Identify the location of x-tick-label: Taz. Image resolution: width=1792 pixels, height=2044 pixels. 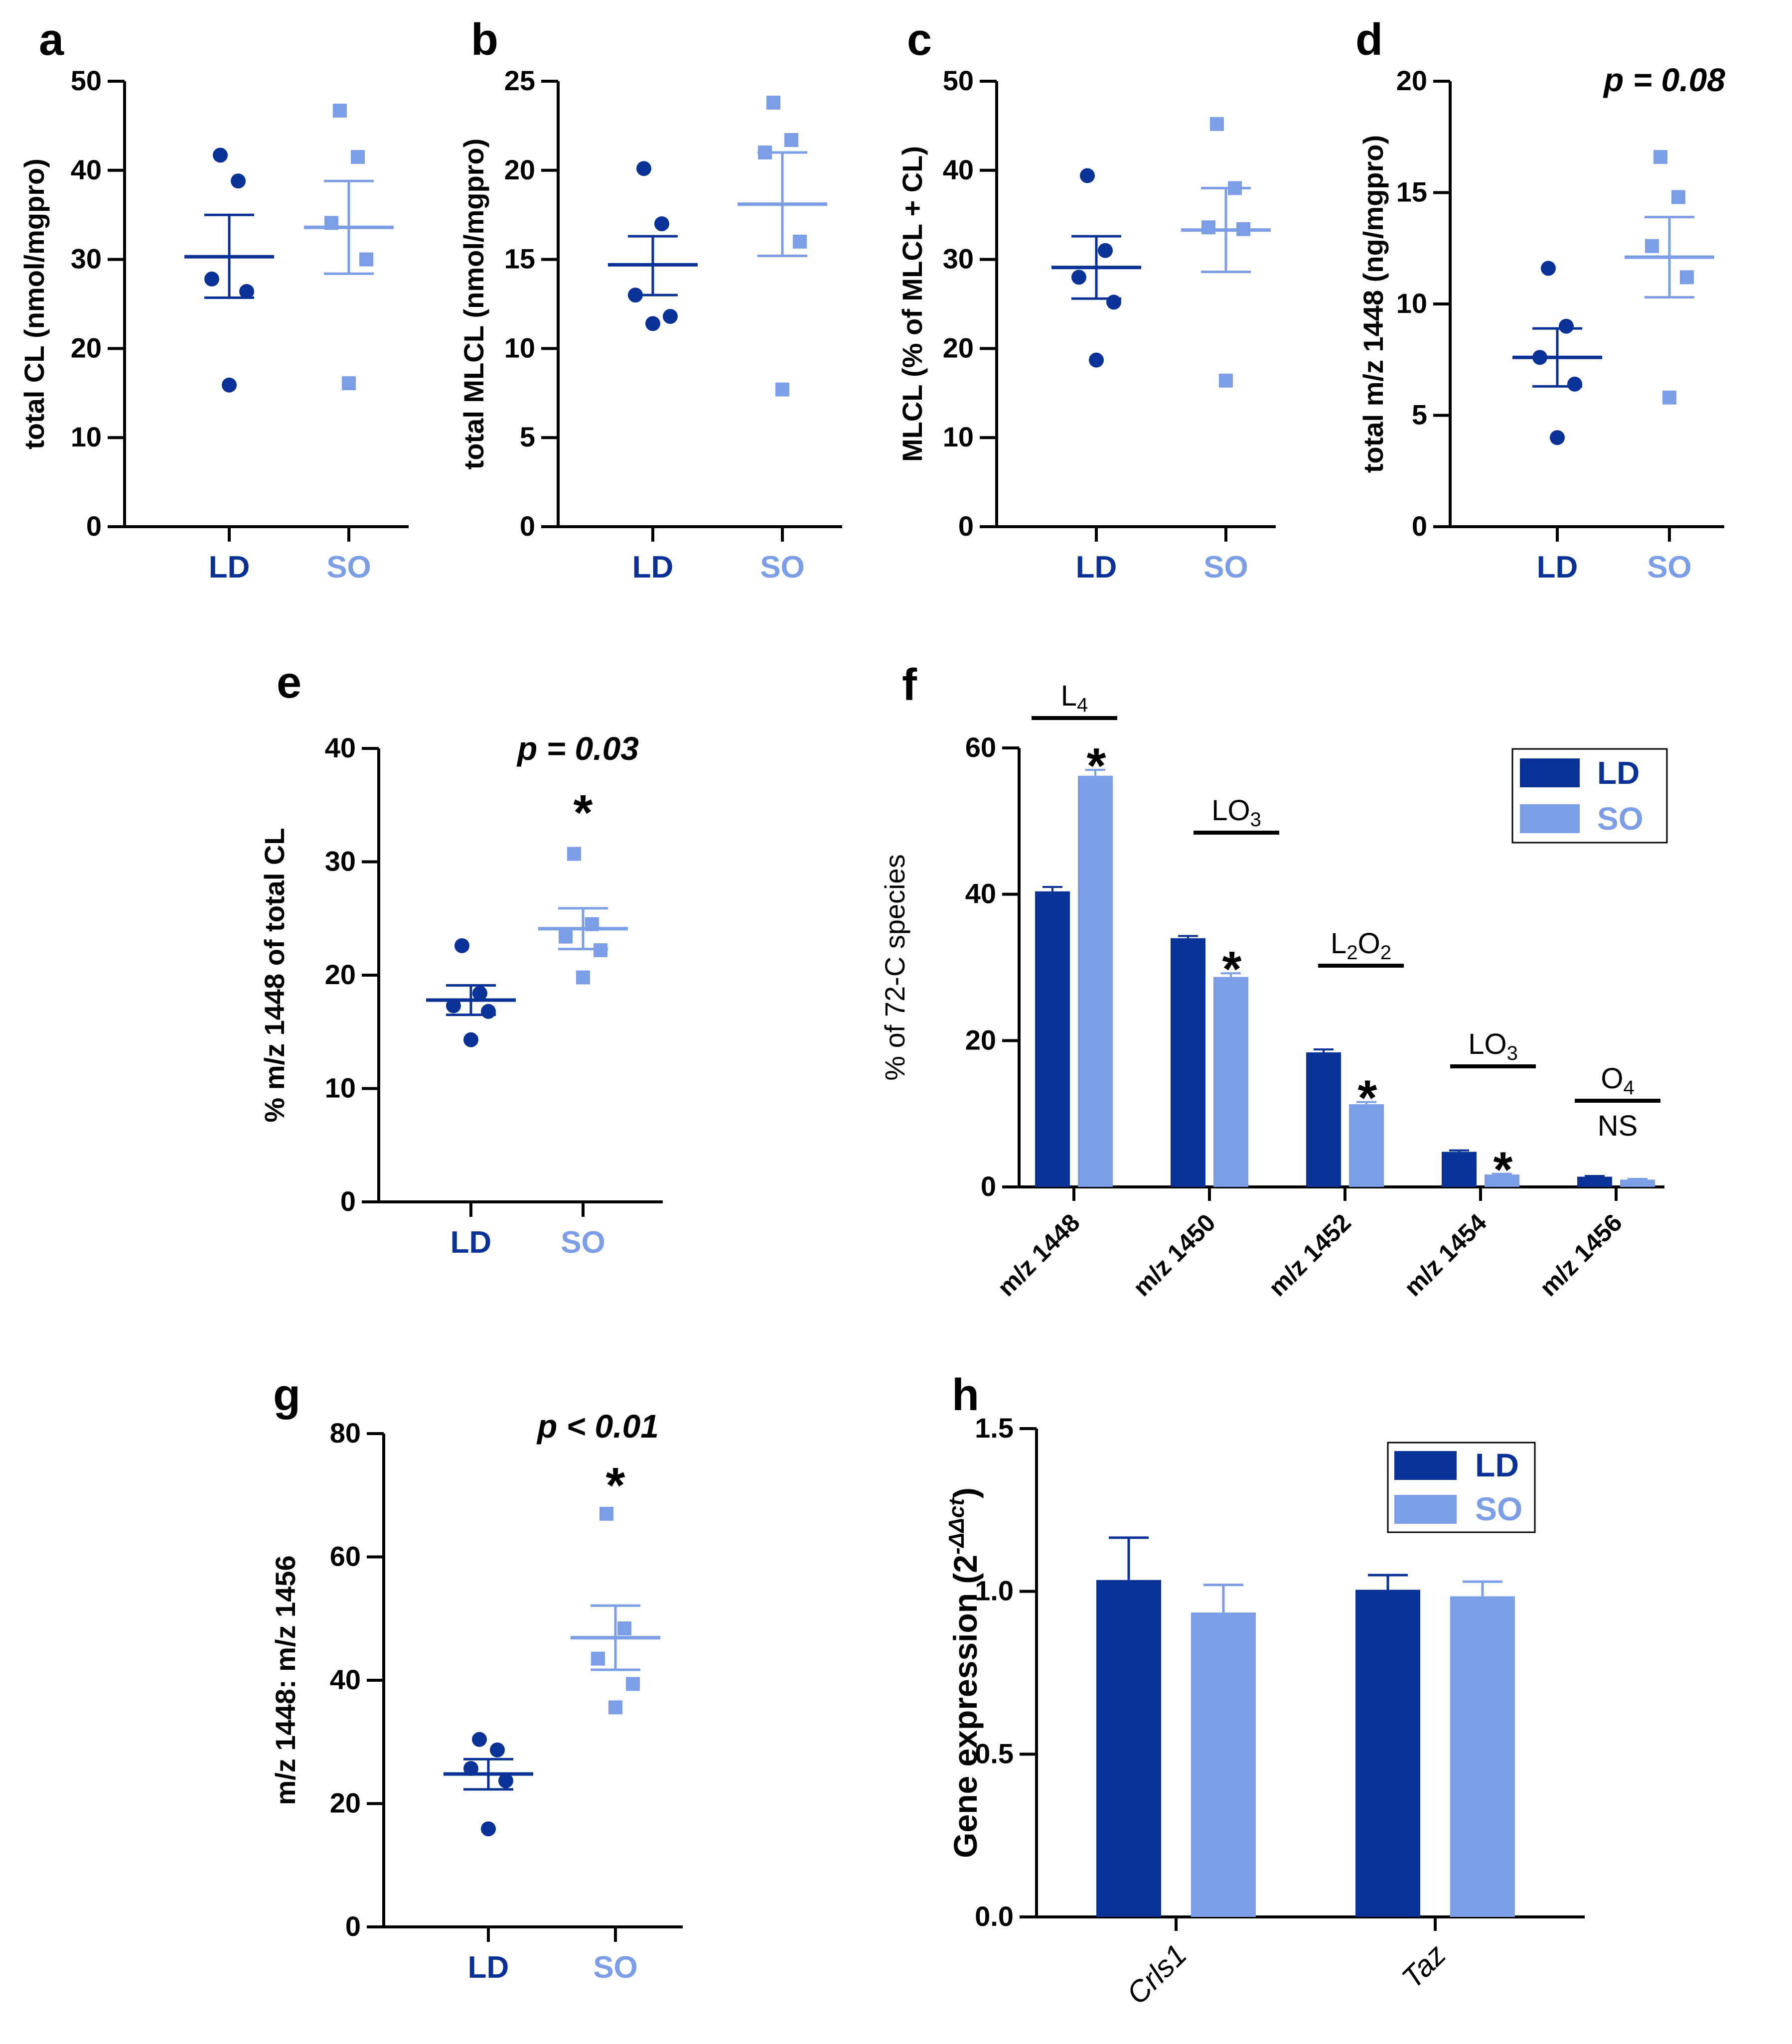
(1423, 1966).